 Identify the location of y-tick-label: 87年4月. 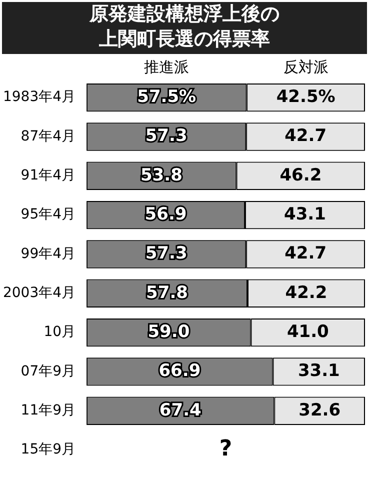
(48, 136).